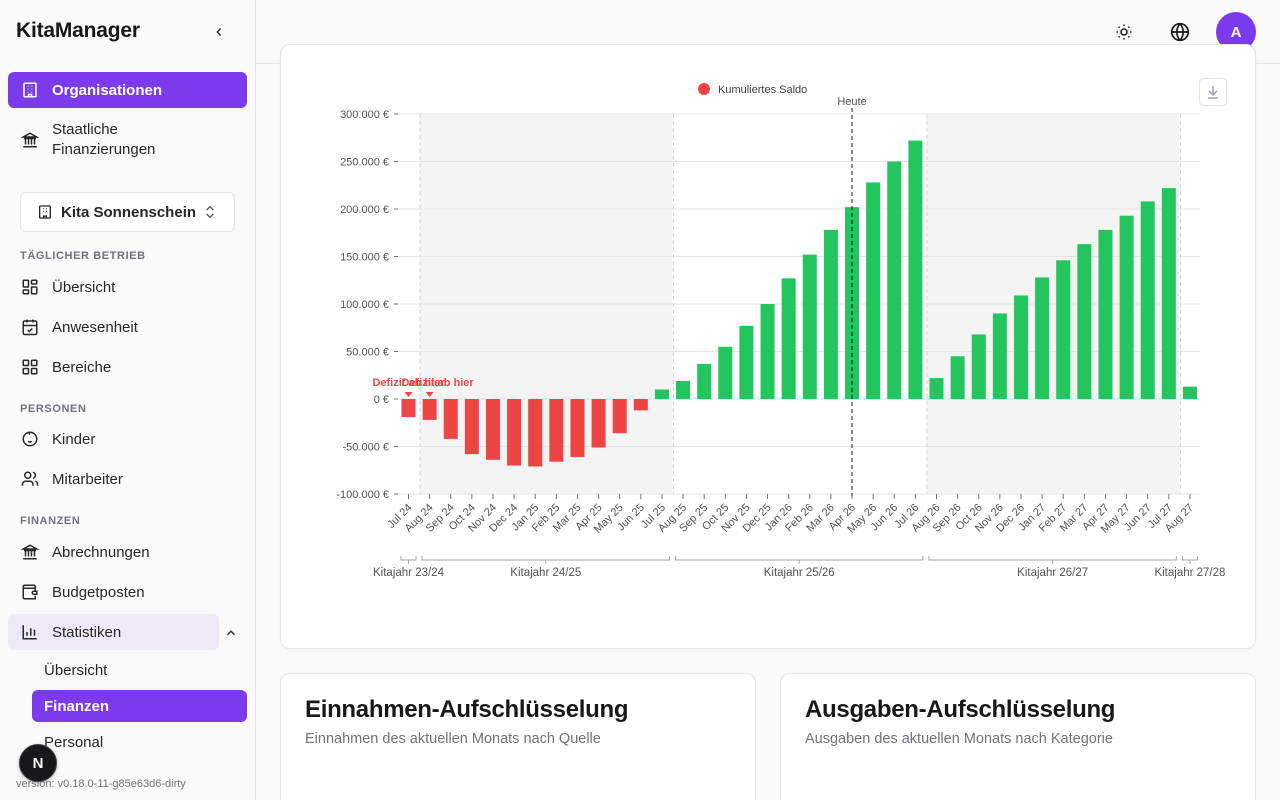 This screenshot has height=800, width=1280. What do you see at coordinates (50, 521) in the screenshot?
I see `section-title-finance: Finanzen` at bounding box center [50, 521].